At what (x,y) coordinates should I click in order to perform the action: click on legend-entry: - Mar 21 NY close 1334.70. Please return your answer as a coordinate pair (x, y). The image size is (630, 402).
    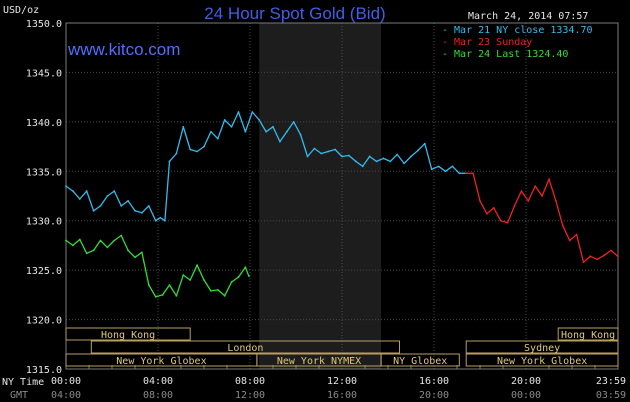
    Looking at the image, I should click on (517, 30).